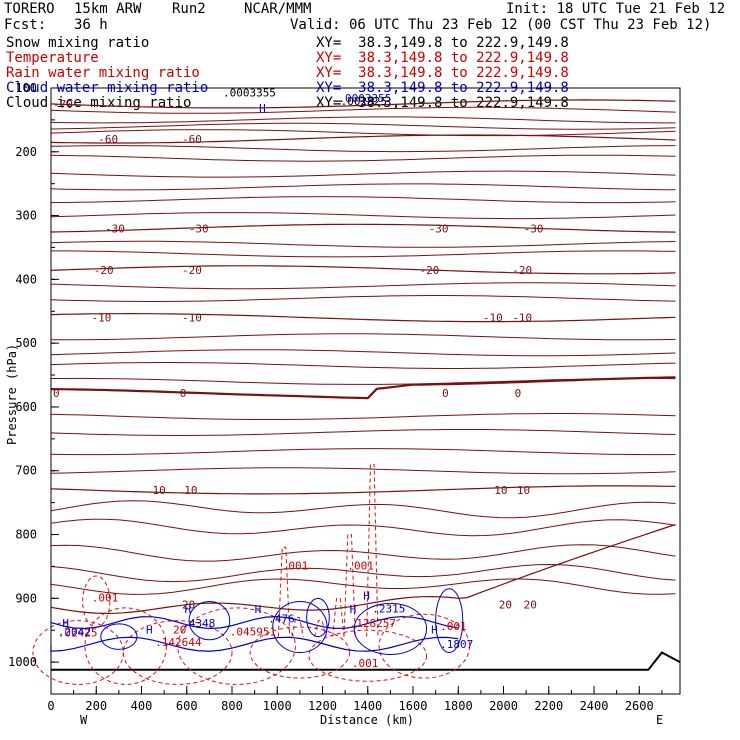 Image resolution: width=740 pixels, height=740 pixels. Describe the element at coordinates (25, 25) in the screenshot. I see `fcst-label: Fcst:` at that location.